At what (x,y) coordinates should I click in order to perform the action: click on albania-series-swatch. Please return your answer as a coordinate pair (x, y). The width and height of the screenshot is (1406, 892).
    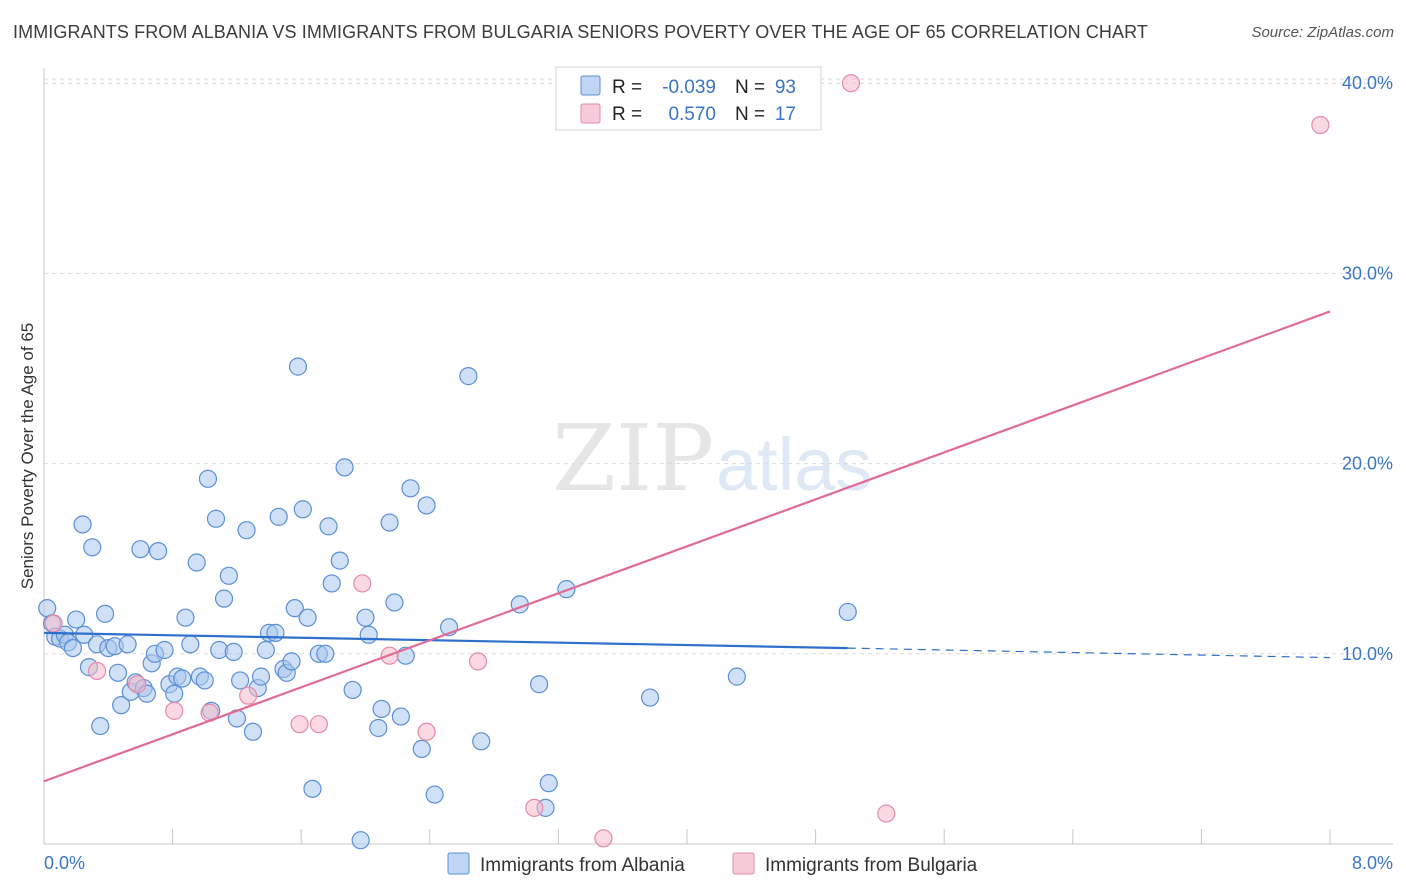
    Looking at the image, I should click on (458, 863).